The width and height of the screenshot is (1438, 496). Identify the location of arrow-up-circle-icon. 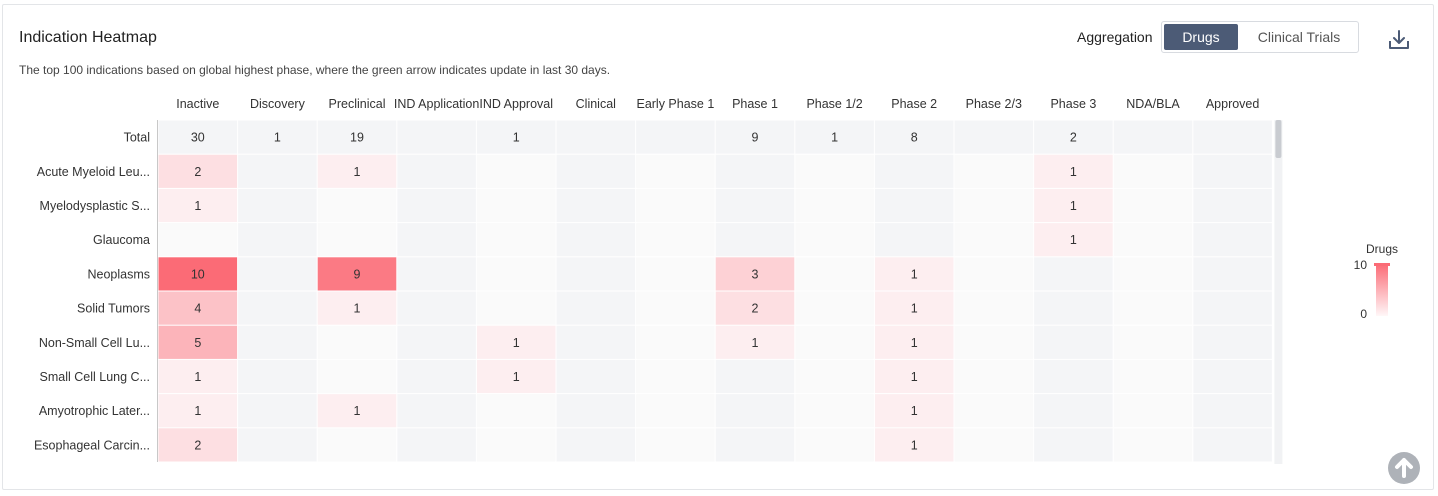
(1404, 468).